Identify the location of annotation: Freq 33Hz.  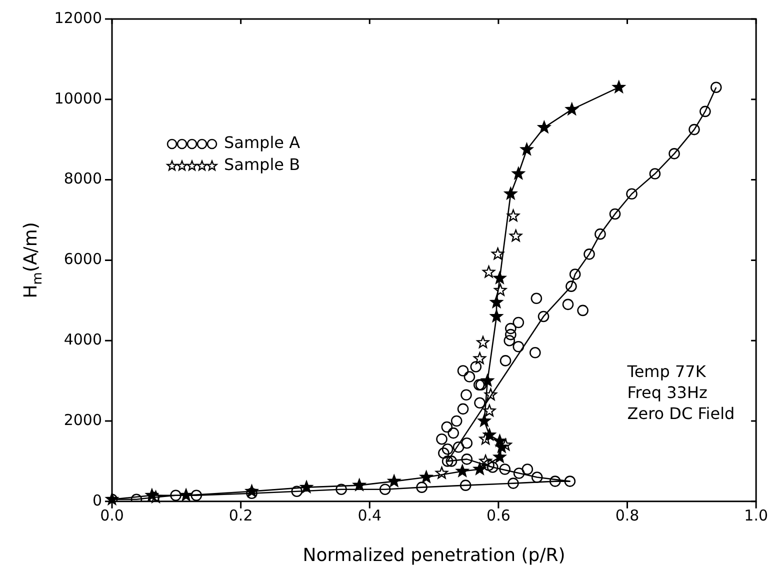
(667, 392).